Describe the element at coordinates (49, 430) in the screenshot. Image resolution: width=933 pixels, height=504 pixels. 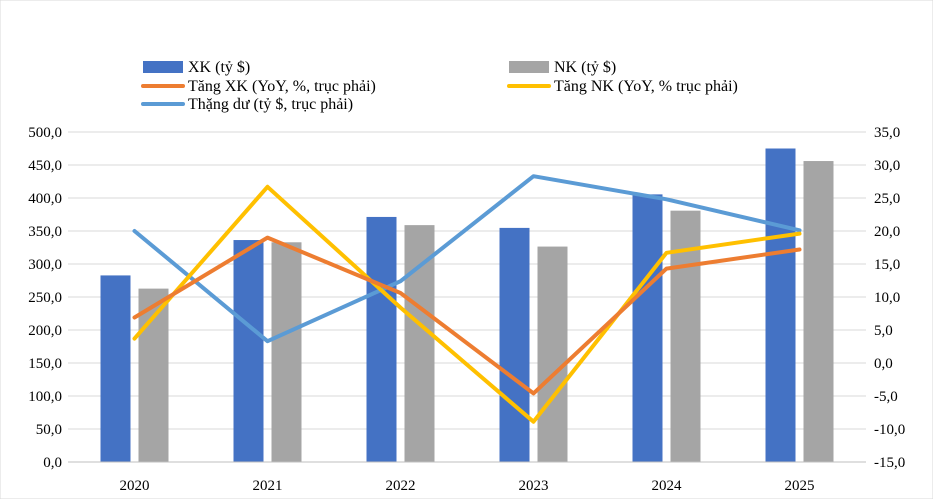
I see `left-axis-tick-label: 50,0` at that location.